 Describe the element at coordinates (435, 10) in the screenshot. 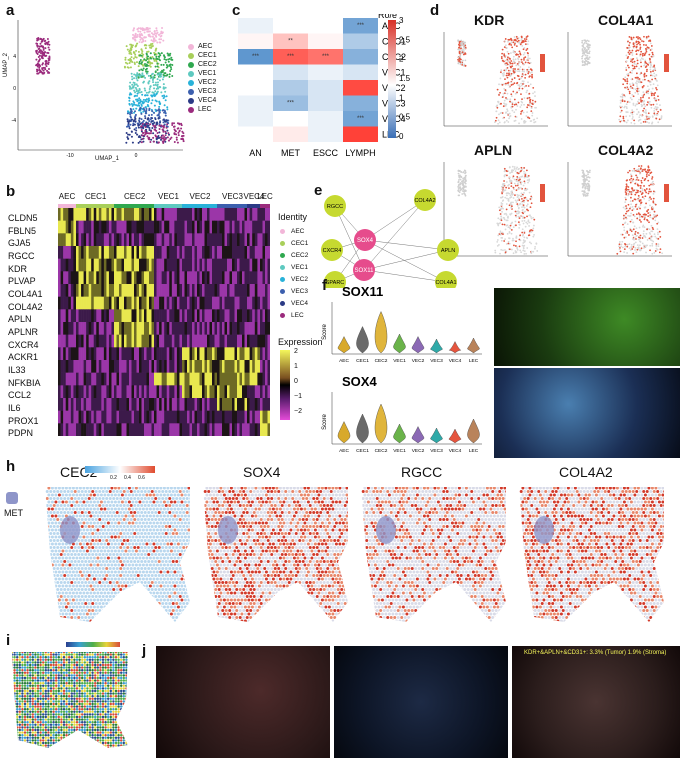

I see `panel-label-d: d` at that location.